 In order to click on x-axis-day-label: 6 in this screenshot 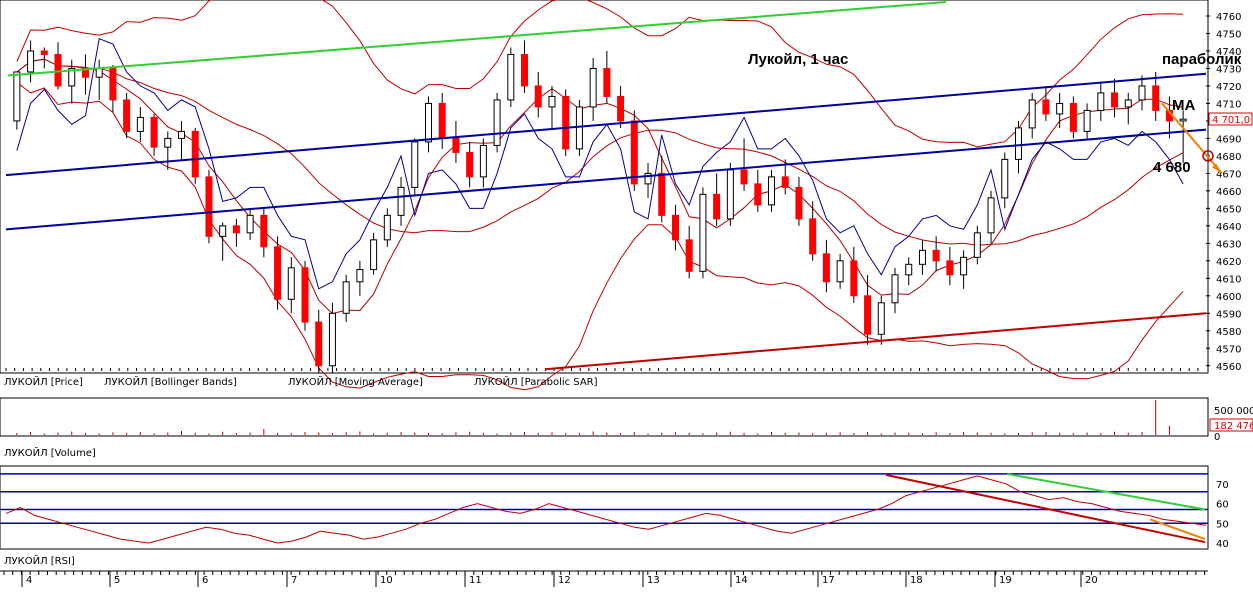, I will do `click(205, 580)`.